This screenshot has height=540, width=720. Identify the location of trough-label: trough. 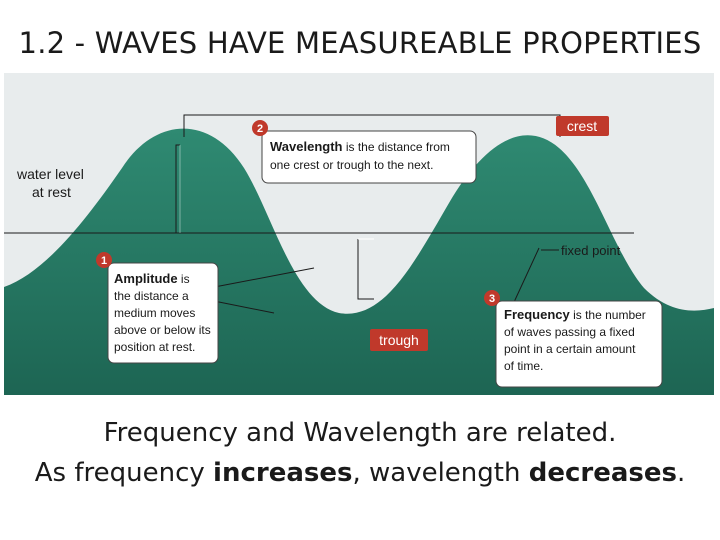
(399, 340).